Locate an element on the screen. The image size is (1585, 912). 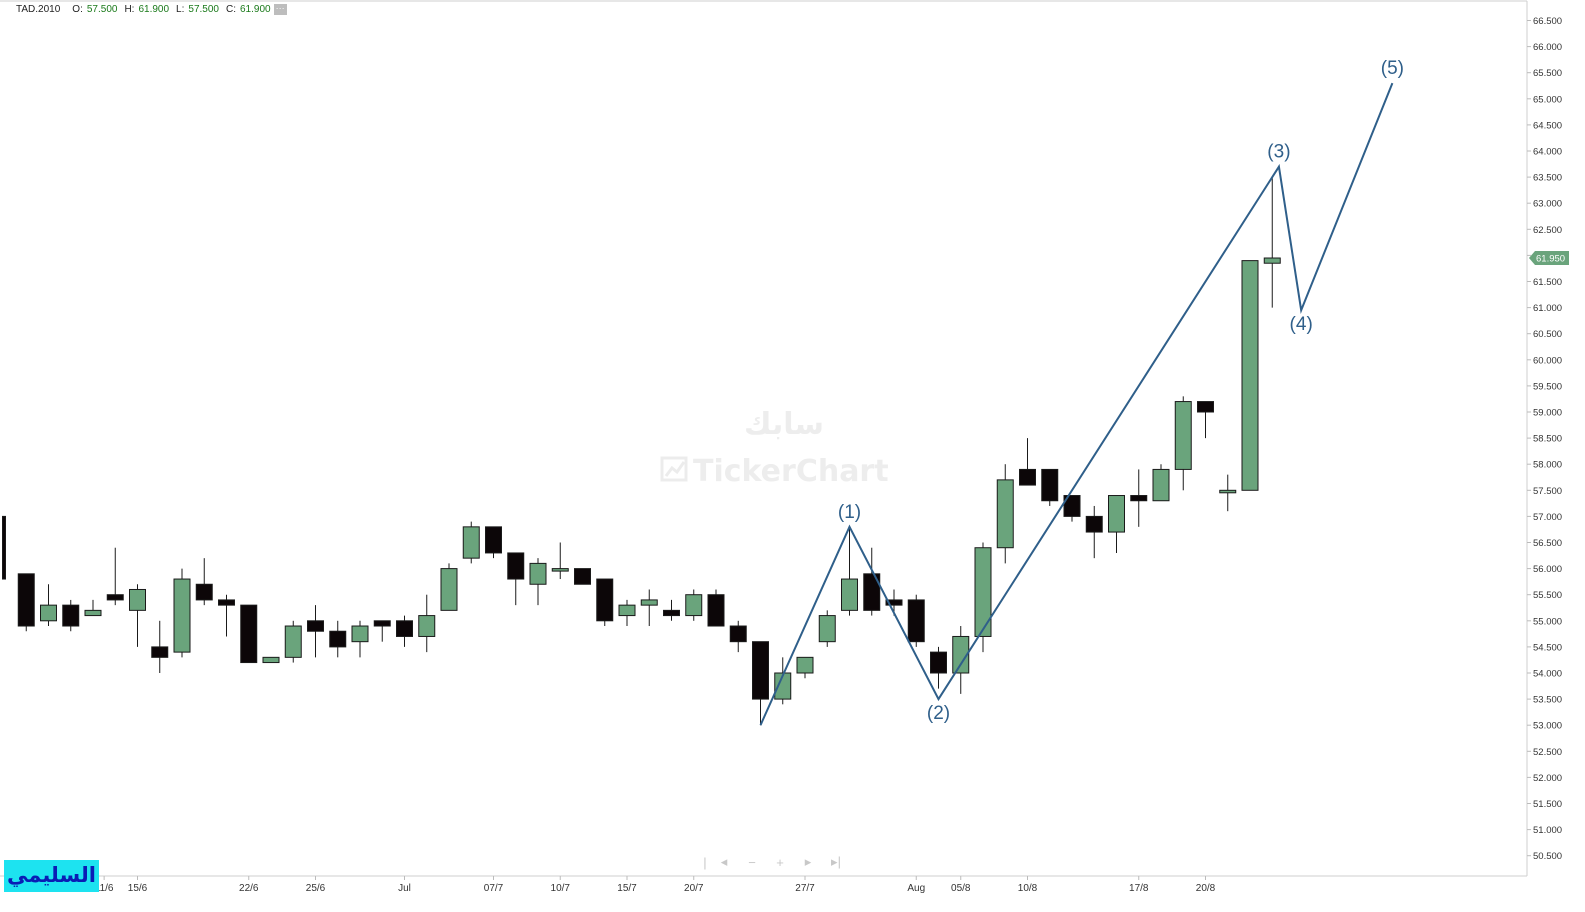
y-tick-label: 60.500 is located at coordinates (1547, 334).